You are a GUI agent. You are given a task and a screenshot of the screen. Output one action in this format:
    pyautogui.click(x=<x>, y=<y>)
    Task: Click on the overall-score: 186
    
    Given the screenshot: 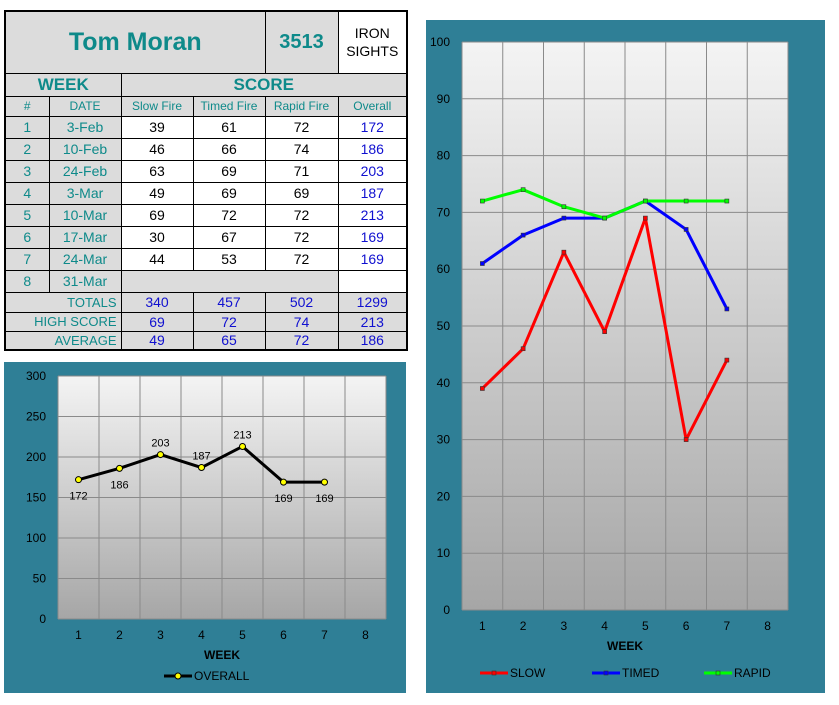 What is the action you would take?
    pyautogui.click(x=372, y=149)
    